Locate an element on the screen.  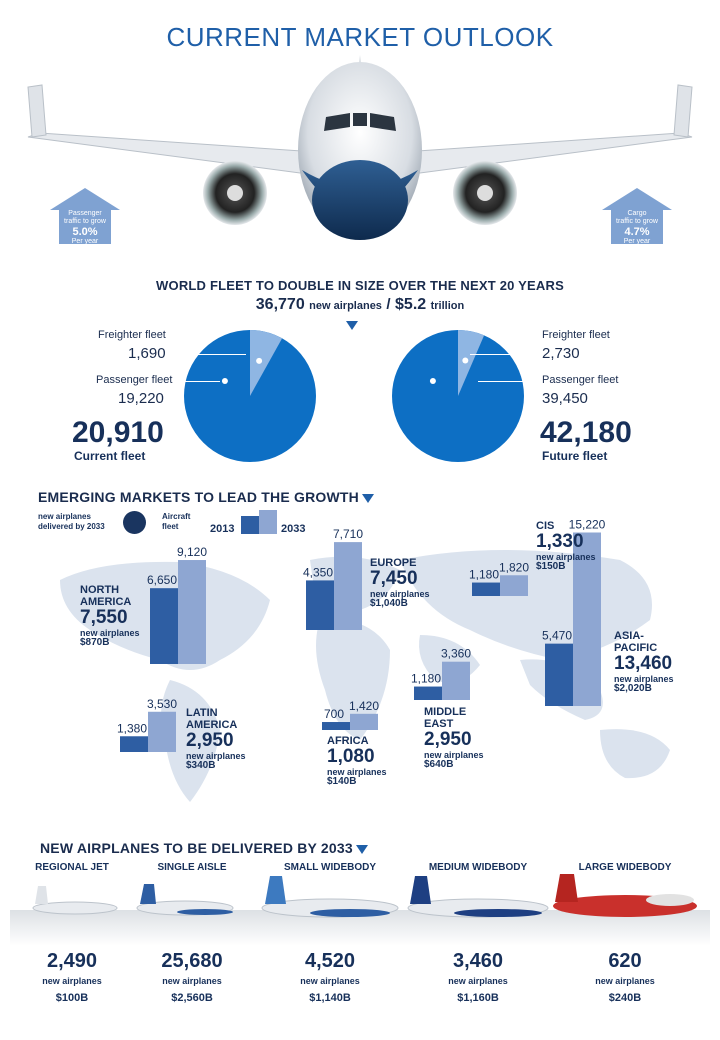
category-value: $1,160B is located at coordinates (478, 998).